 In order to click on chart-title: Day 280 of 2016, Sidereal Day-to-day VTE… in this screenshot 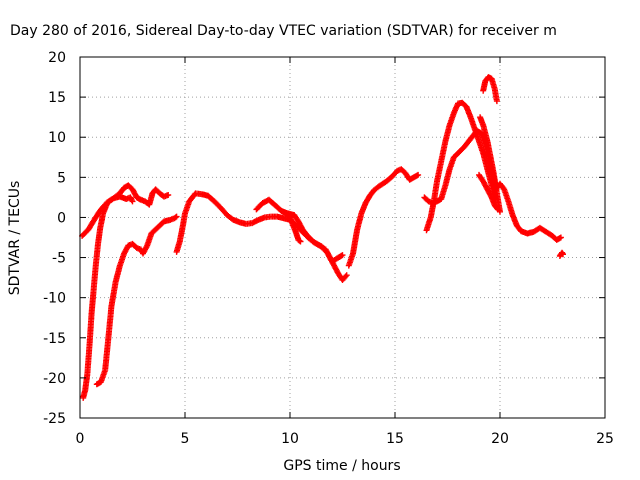, I will do `click(283, 31)`.